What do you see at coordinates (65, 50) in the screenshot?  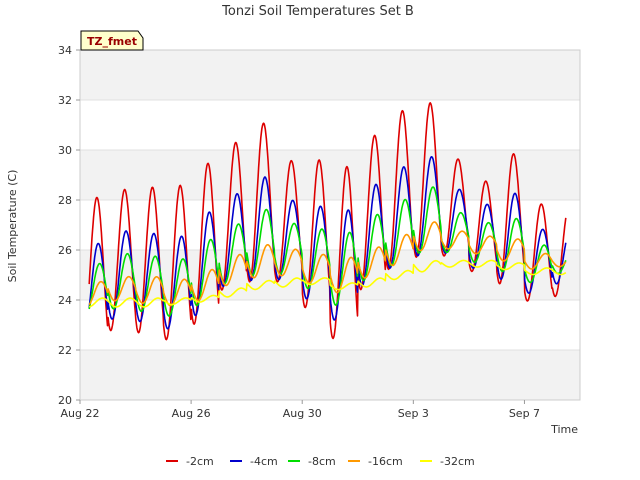 I see `y-tick-label: 34` at bounding box center [65, 50].